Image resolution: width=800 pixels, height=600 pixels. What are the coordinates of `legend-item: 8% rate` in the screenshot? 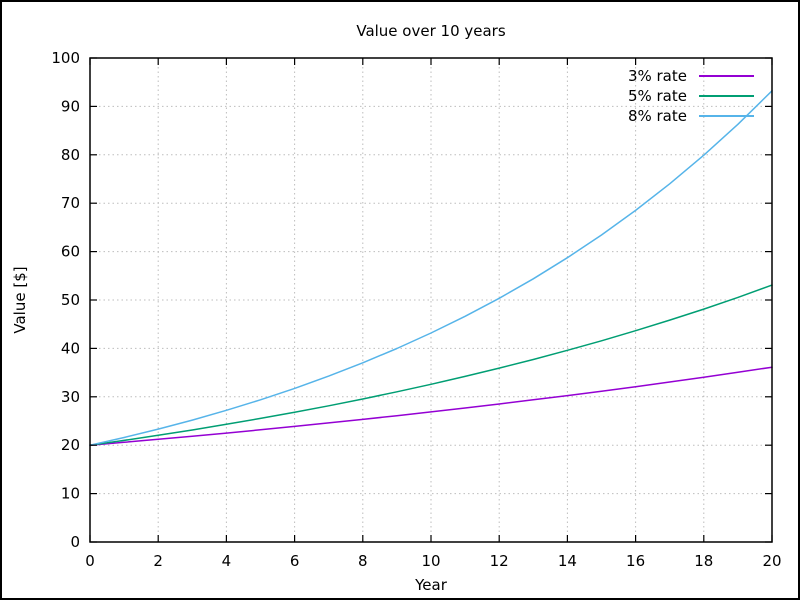 It's located at (691, 116).